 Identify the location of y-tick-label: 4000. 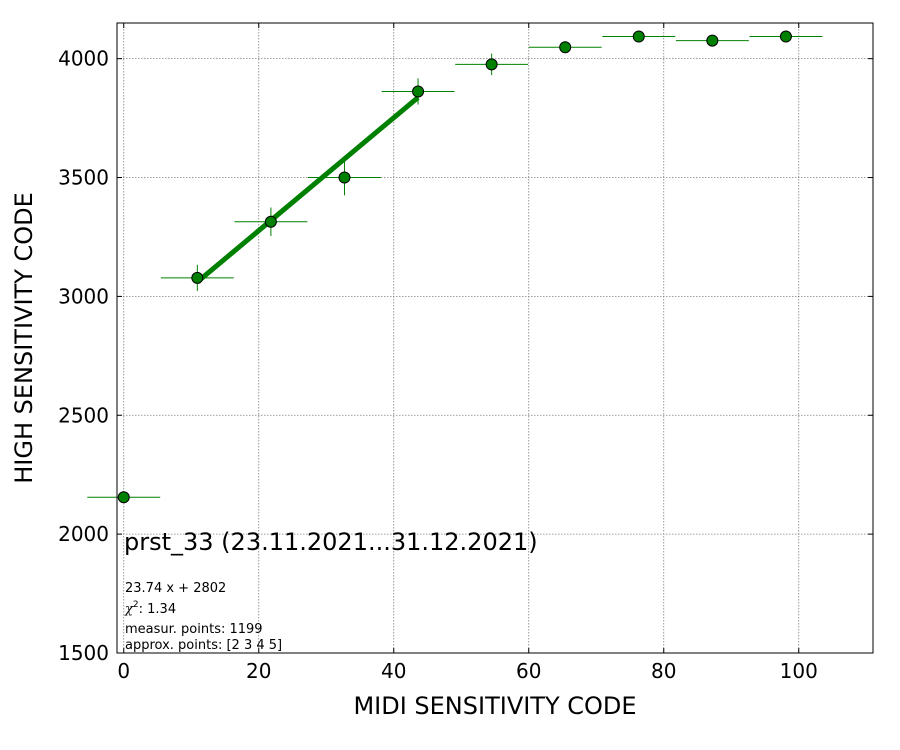
(83, 59).